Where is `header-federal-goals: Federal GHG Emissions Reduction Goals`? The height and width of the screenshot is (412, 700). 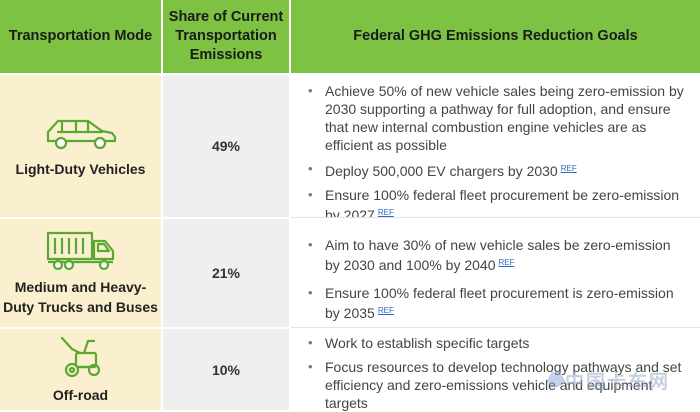
header-federal-goals: Federal GHG Emissions Reduction Goals is located at coordinates (495, 36).